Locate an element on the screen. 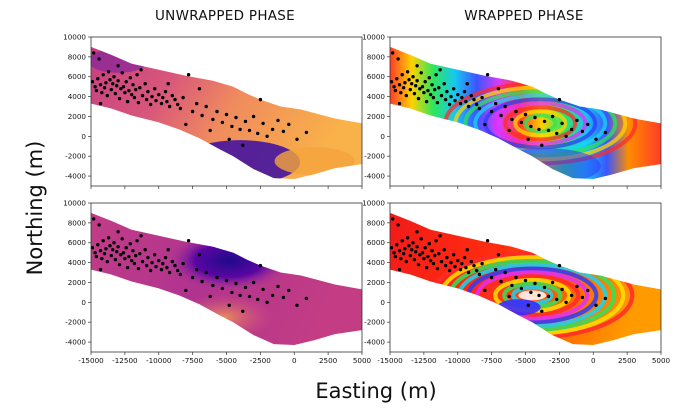  y-tick-label: 10000 is located at coordinates (373, 37).